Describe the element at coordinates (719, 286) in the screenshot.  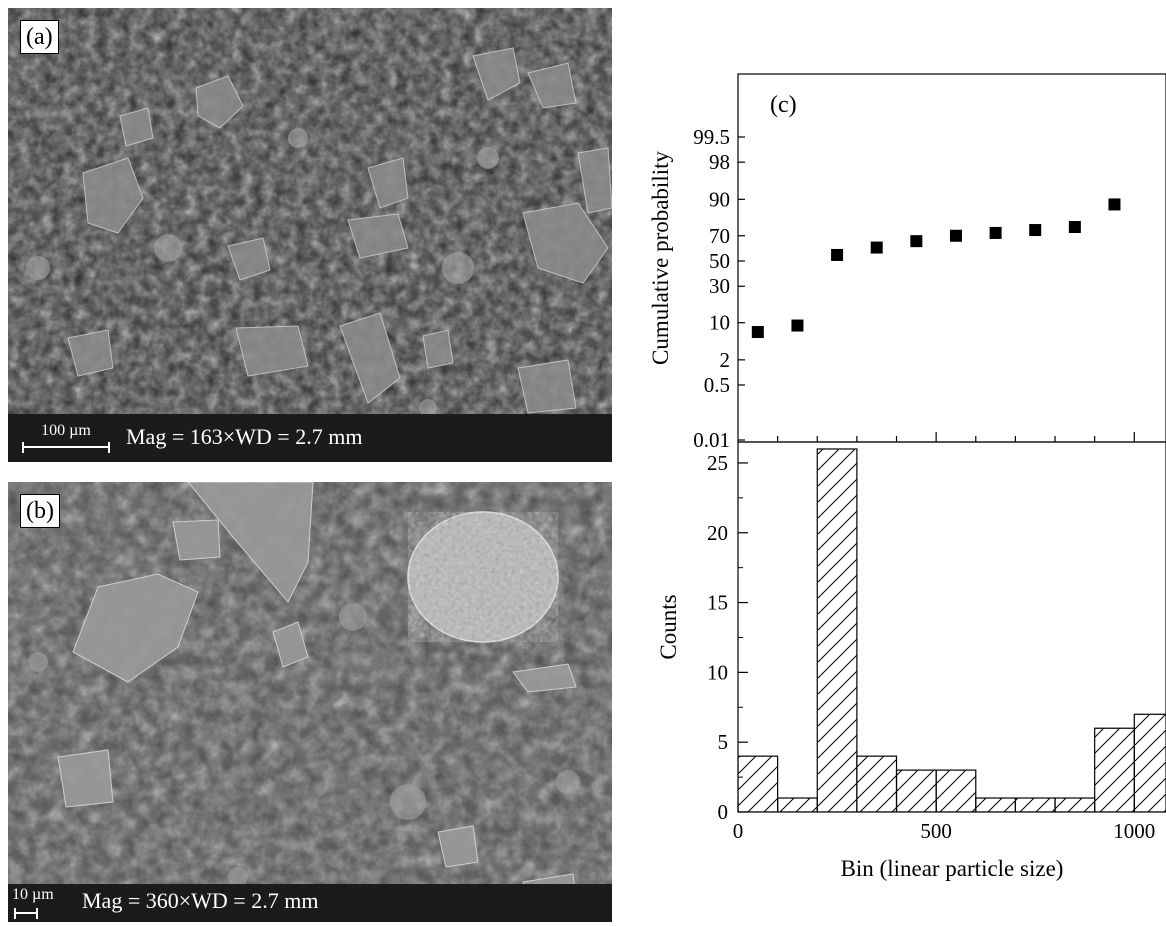
I see `probability-y-tick-label-5: 30` at that location.